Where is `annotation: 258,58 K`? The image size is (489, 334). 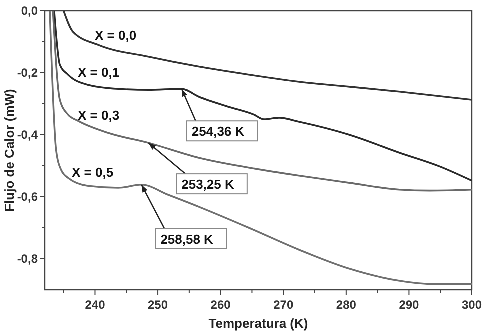 annotation: 258,58 K is located at coordinates (187, 239).